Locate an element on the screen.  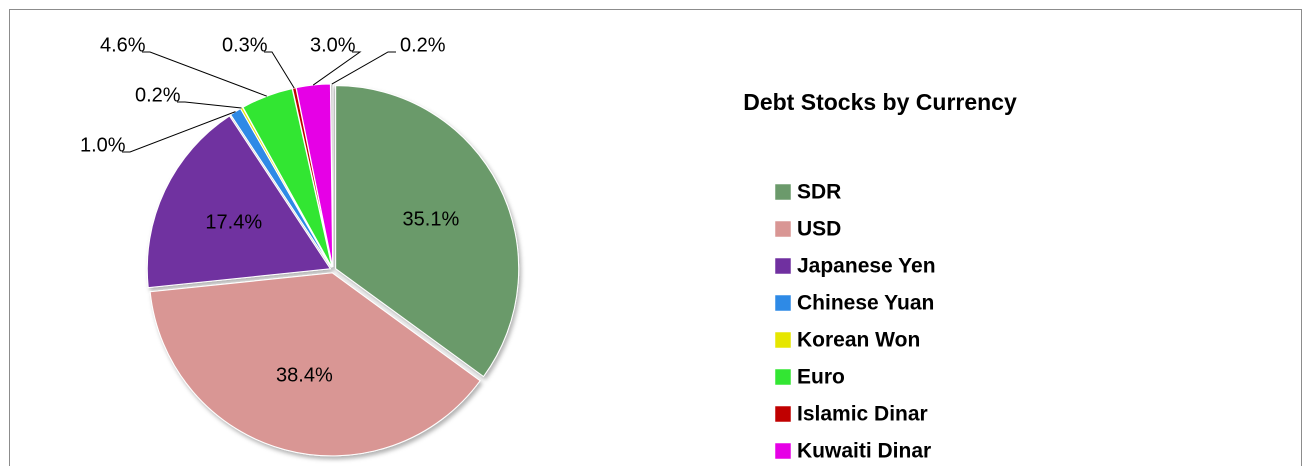
data-label: 4.6% is located at coordinates (123, 45).